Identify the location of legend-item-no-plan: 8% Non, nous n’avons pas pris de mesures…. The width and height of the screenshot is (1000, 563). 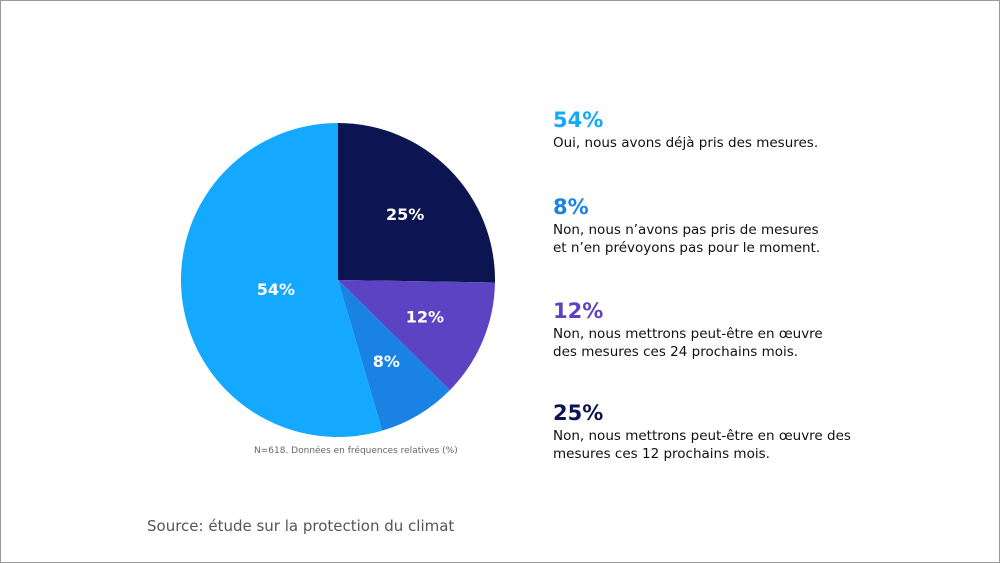
(713, 226).